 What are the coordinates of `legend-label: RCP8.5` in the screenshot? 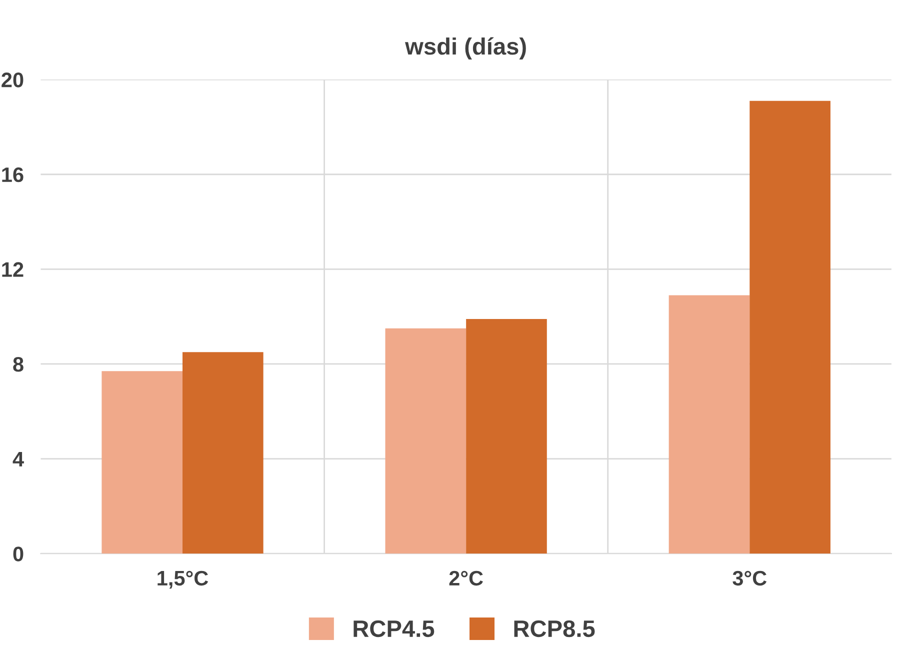 It's located at (554, 629).